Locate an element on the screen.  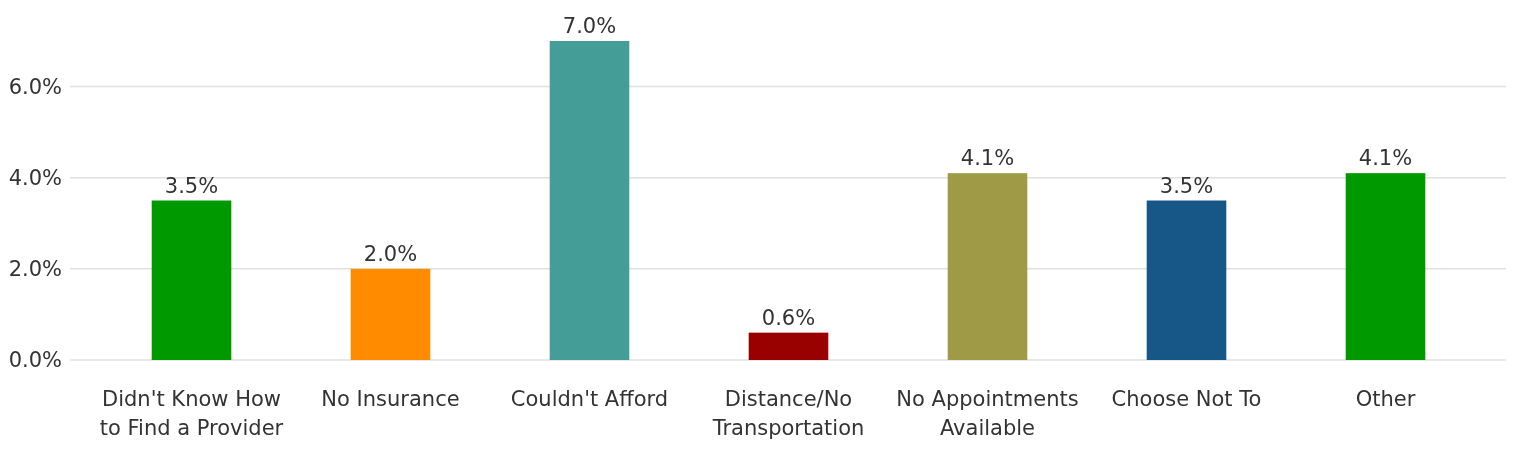
data-label: 7.0% is located at coordinates (589, 26).